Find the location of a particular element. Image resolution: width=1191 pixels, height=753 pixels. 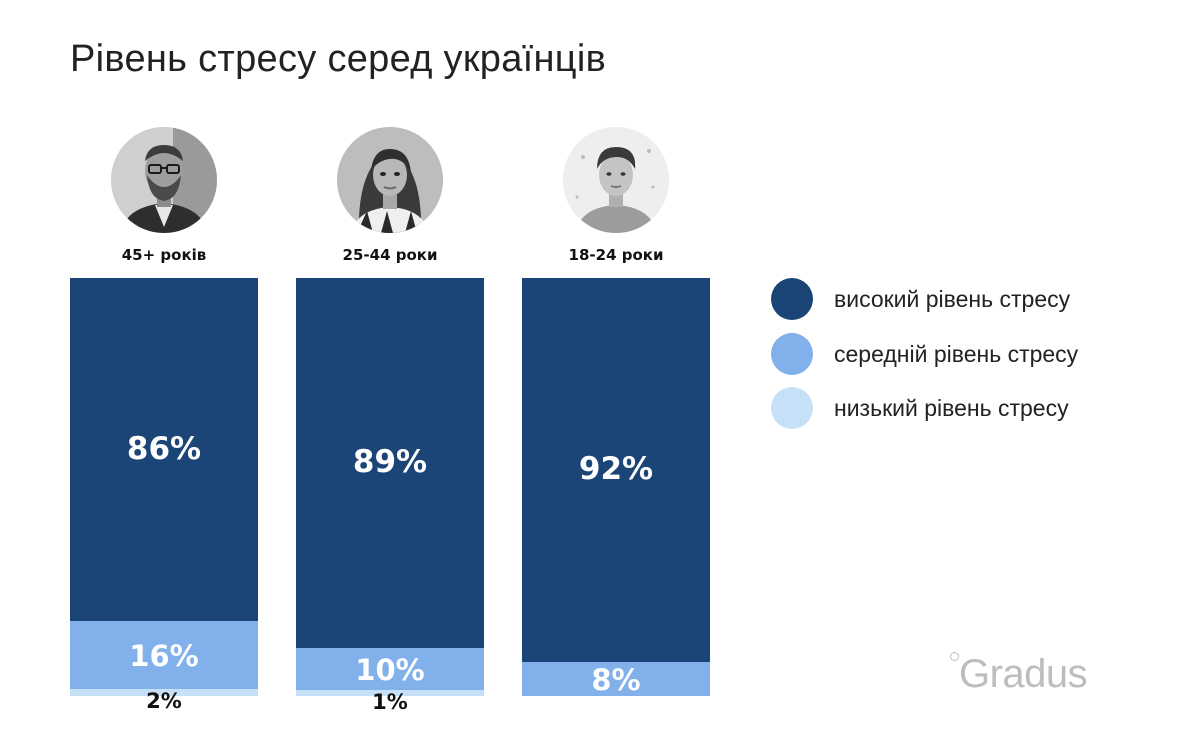

category-label: 45+ років is located at coordinates (164, 255).